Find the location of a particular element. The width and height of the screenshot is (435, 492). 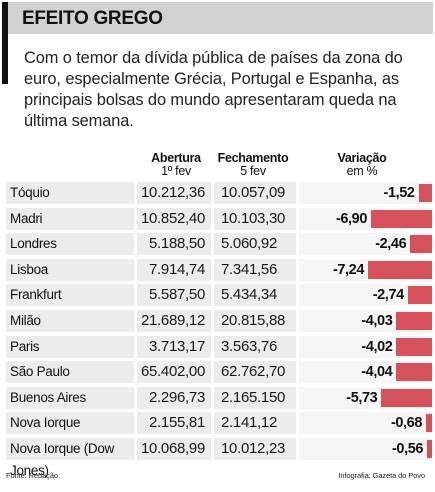

open-value: 21.689,12 is located at coordinates (174, 321).